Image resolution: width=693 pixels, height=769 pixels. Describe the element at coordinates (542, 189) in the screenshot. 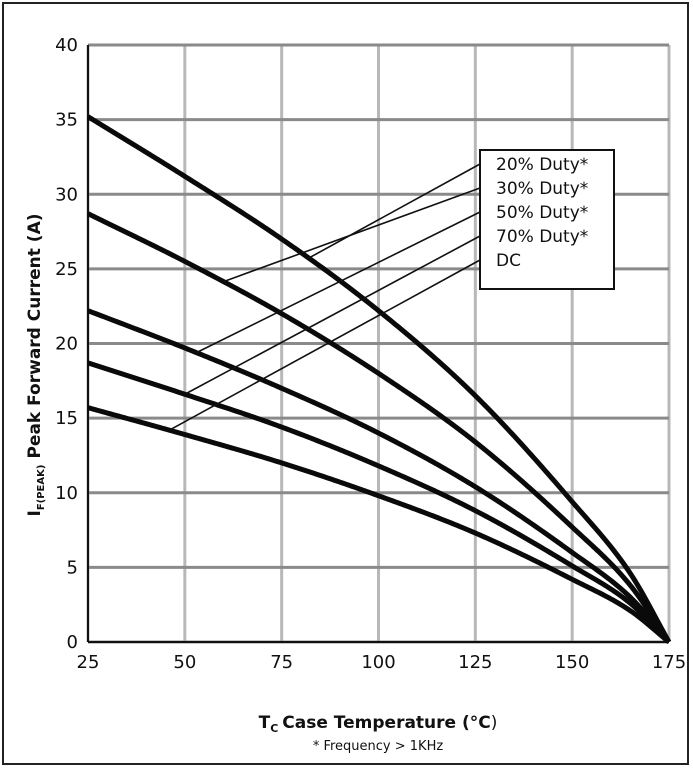

I see `legend-entry-2: 30% Duty*` at that location.